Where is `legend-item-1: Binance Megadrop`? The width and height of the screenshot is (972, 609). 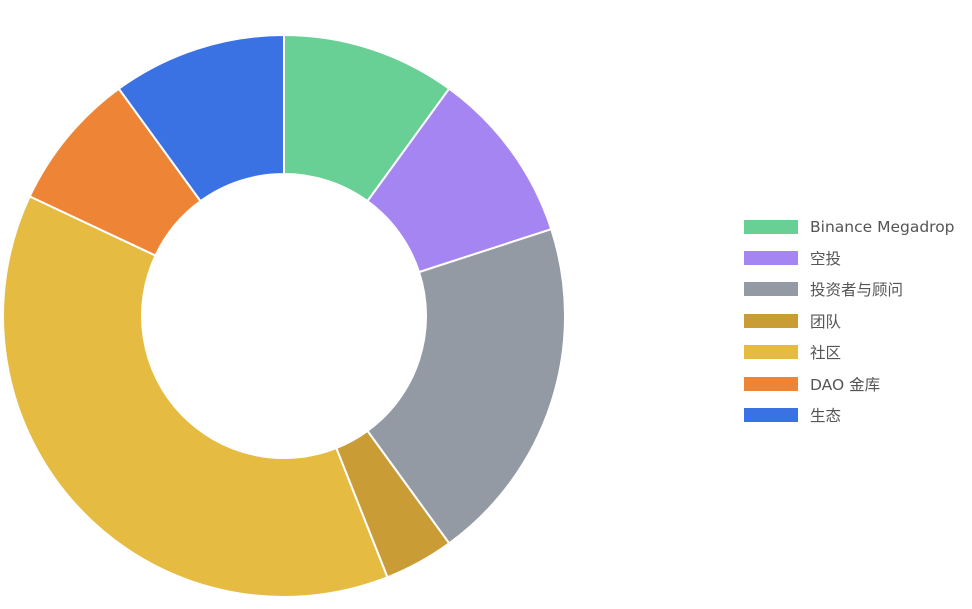 legend-item-1: Binance Megadrop is located at coordinates (849, 226).